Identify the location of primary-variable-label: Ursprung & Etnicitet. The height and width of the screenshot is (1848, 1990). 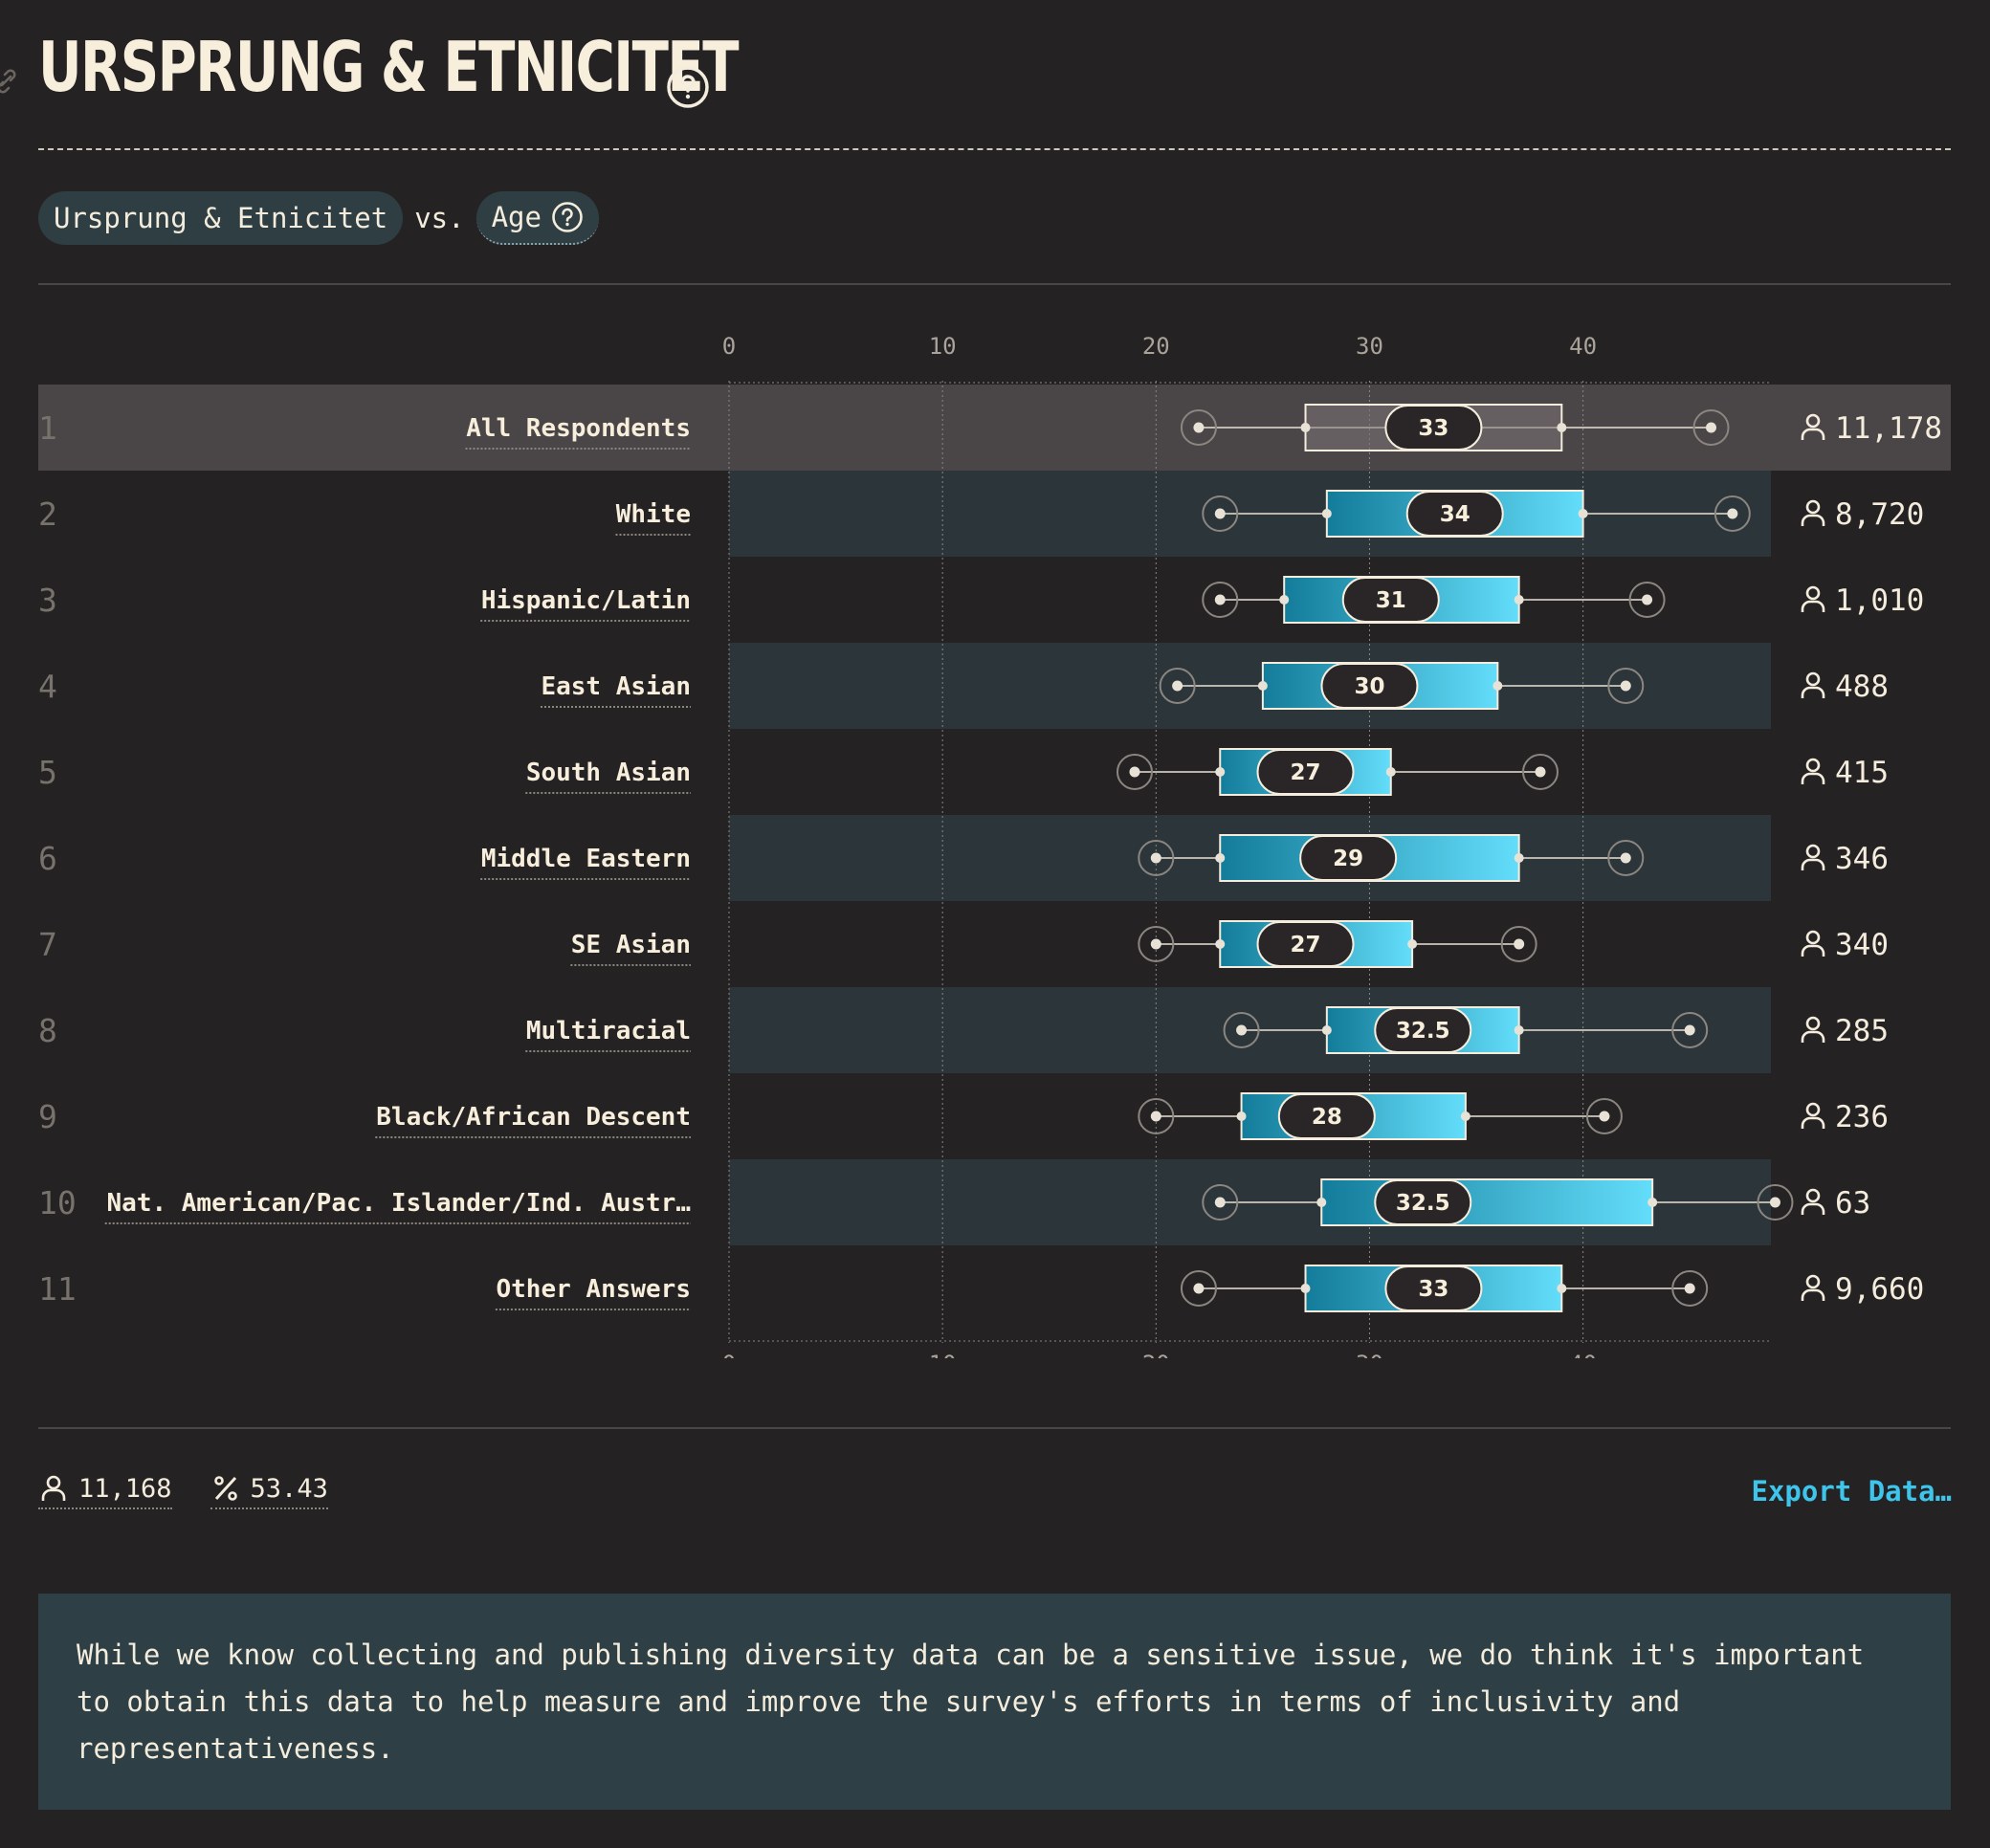
(221, 218).